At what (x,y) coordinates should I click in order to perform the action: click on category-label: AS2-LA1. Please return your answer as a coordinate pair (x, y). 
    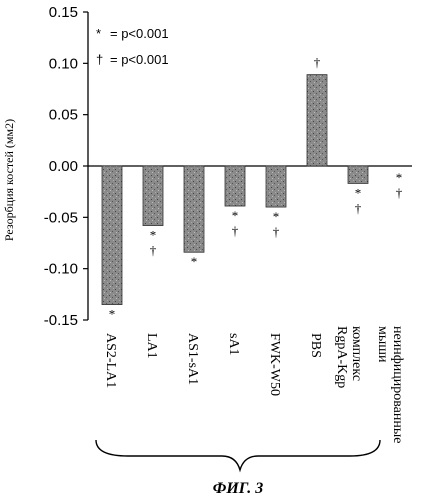
    Looking at the image, I should click on (110, 360).